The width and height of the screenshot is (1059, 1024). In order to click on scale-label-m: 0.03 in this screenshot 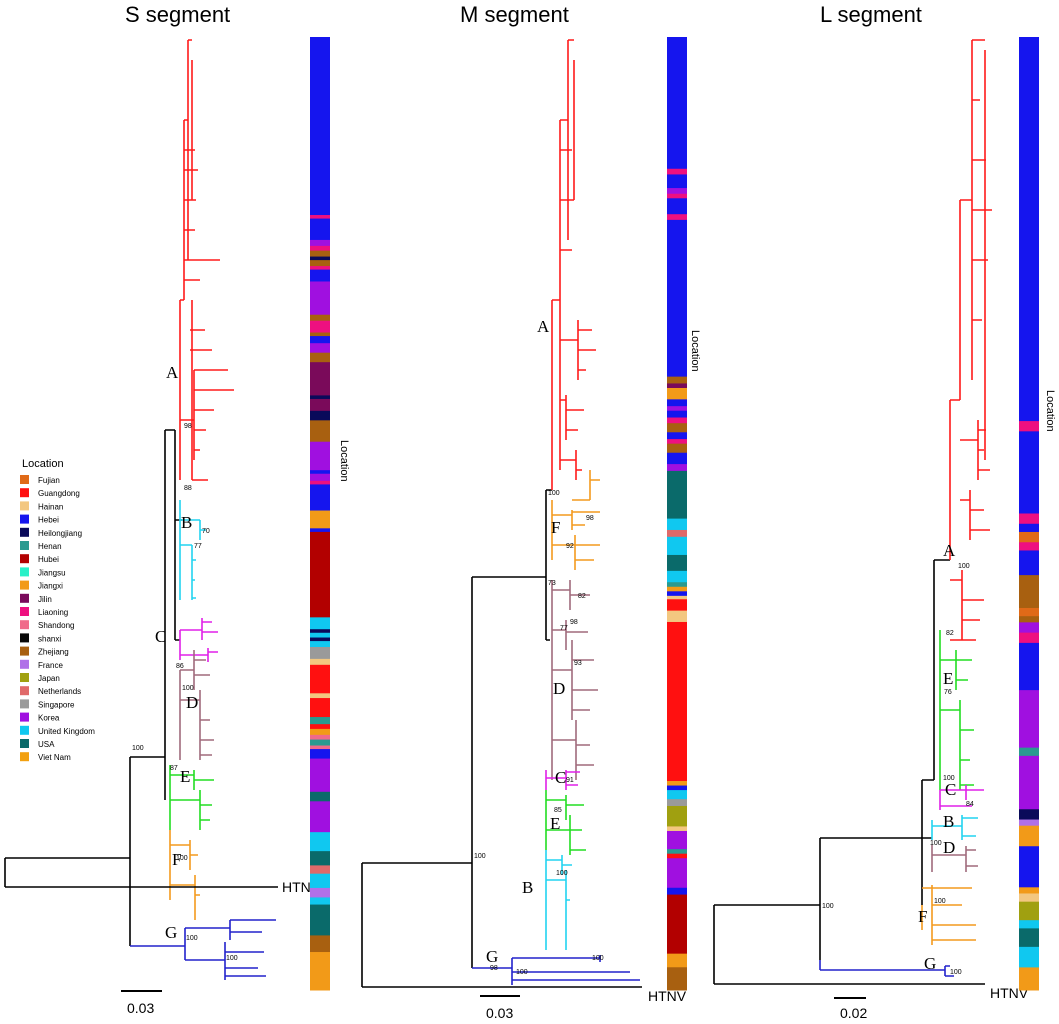, I will do `click(499, 1013)`.